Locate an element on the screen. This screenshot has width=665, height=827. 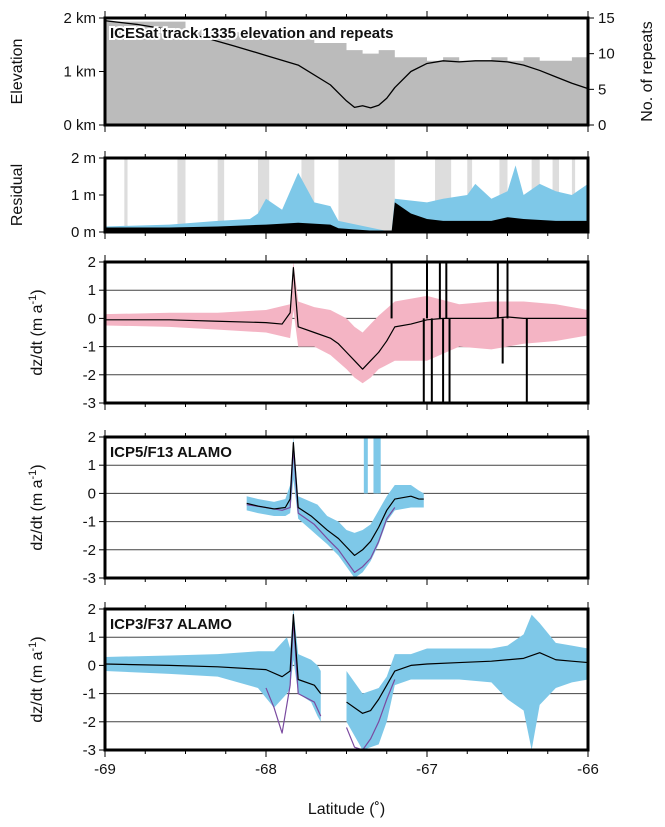
y-axis-title: Residual is located at coordinates (17, 195).